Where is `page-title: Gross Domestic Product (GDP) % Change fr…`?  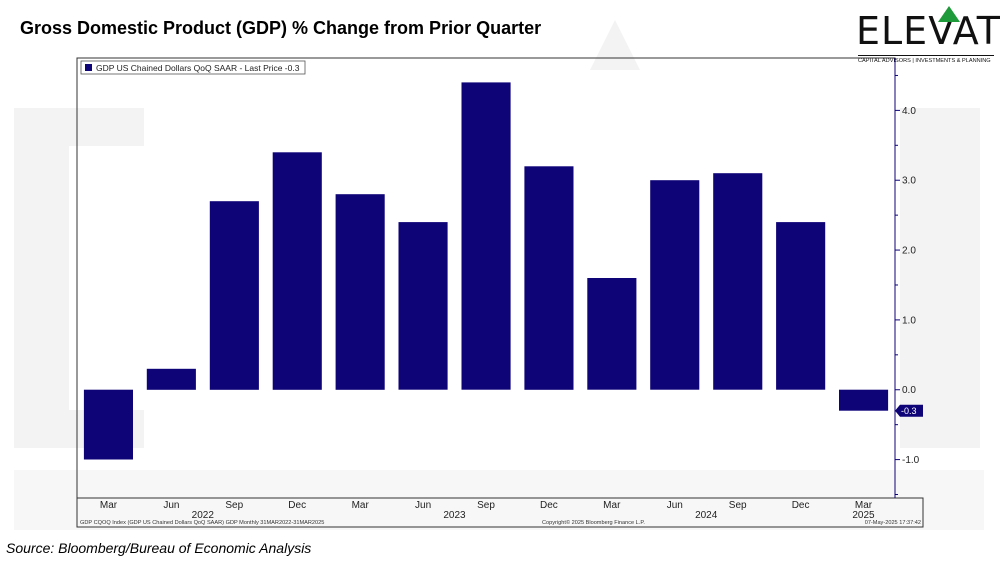 page-title: Gross Domestic Product (GDP) % Change fr… is located at coordinates (281, 28).